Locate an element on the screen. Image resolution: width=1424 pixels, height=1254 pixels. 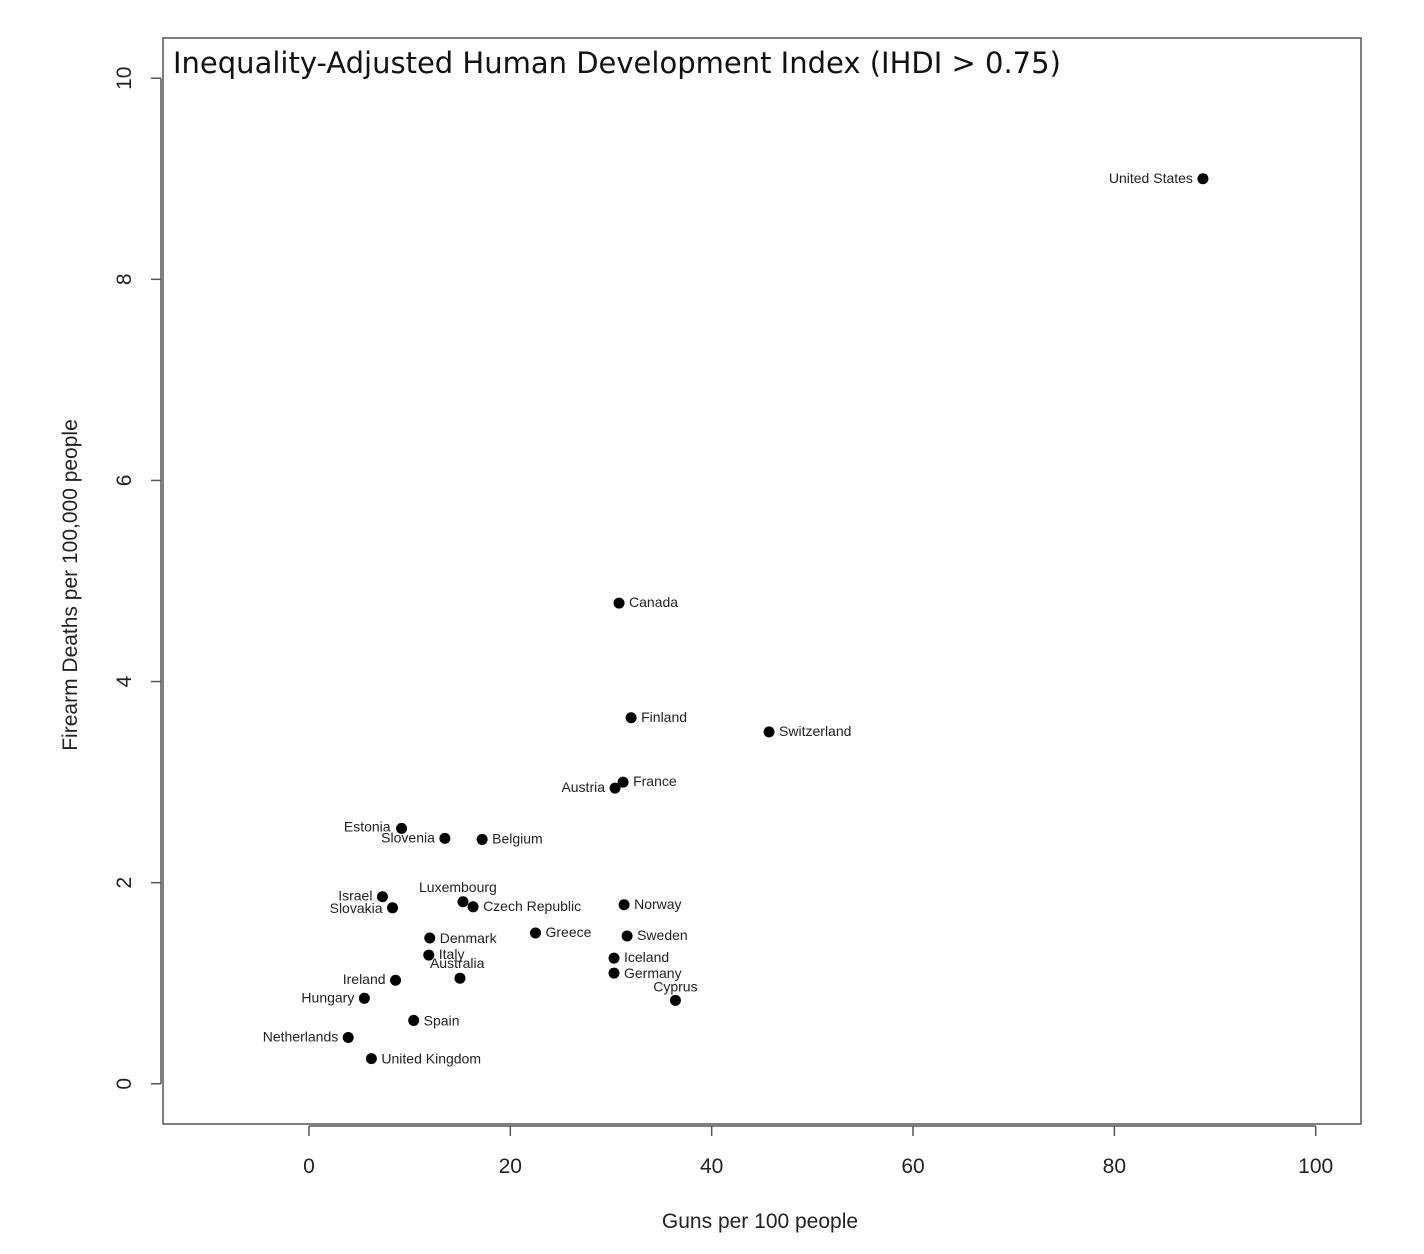
y-tick-label: 0 is located at coordinates (124, 1084).